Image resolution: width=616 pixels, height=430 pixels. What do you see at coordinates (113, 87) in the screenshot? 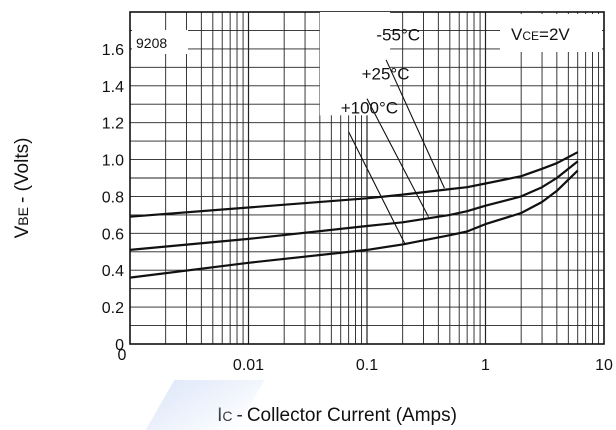
I see `y-tick-label: 1.4` at bounding box center [113, 87].